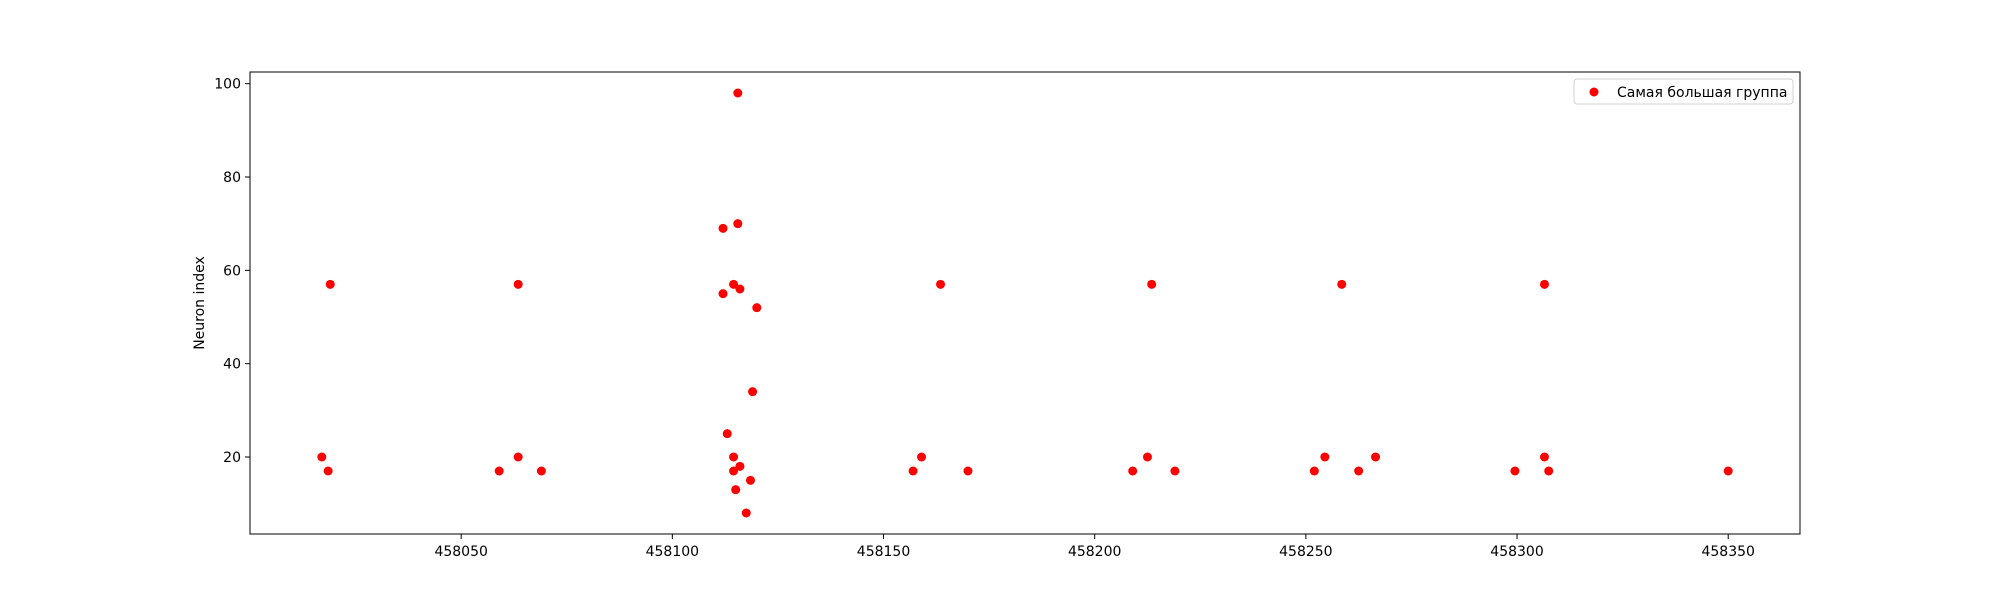  What do you see at coordinates (672, 552) in the screenshot?
I see `x-tick-label: 458100` at bounding box center [672, 552].